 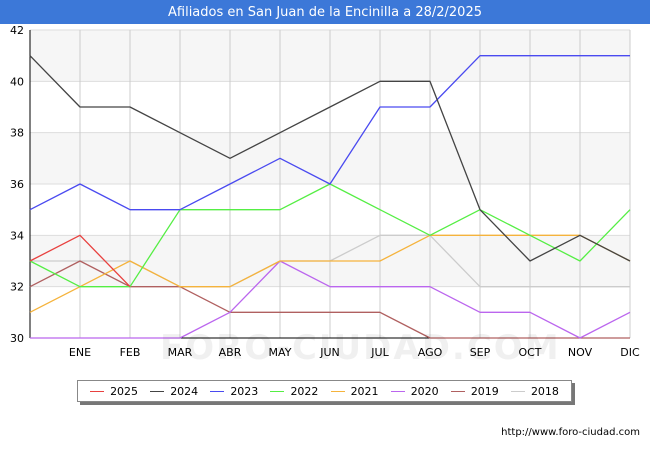 What do you see at coordinates (424, 391) in the screenshot?
I see `legend-label: 2020` at bounding box center [424, 391].